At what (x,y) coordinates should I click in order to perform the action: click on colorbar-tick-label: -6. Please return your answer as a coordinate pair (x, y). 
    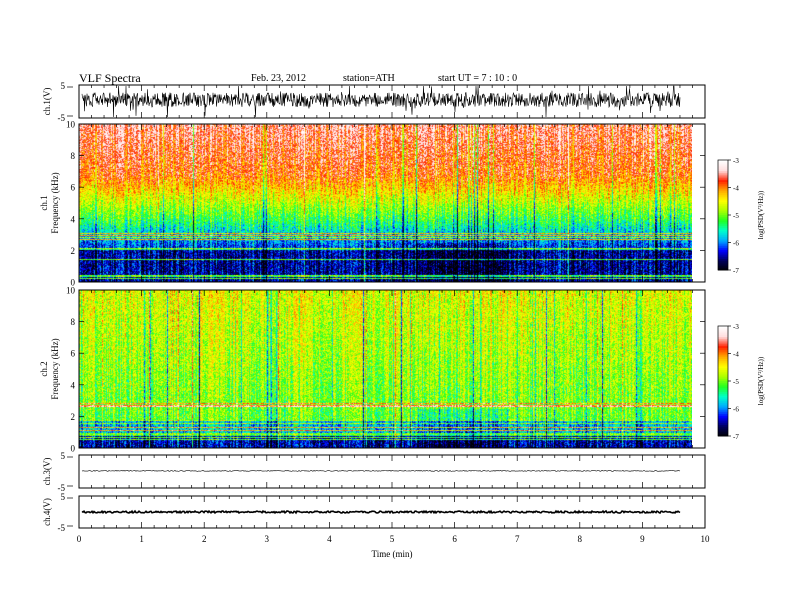
    Looking at the image, I should click on (736, 410).